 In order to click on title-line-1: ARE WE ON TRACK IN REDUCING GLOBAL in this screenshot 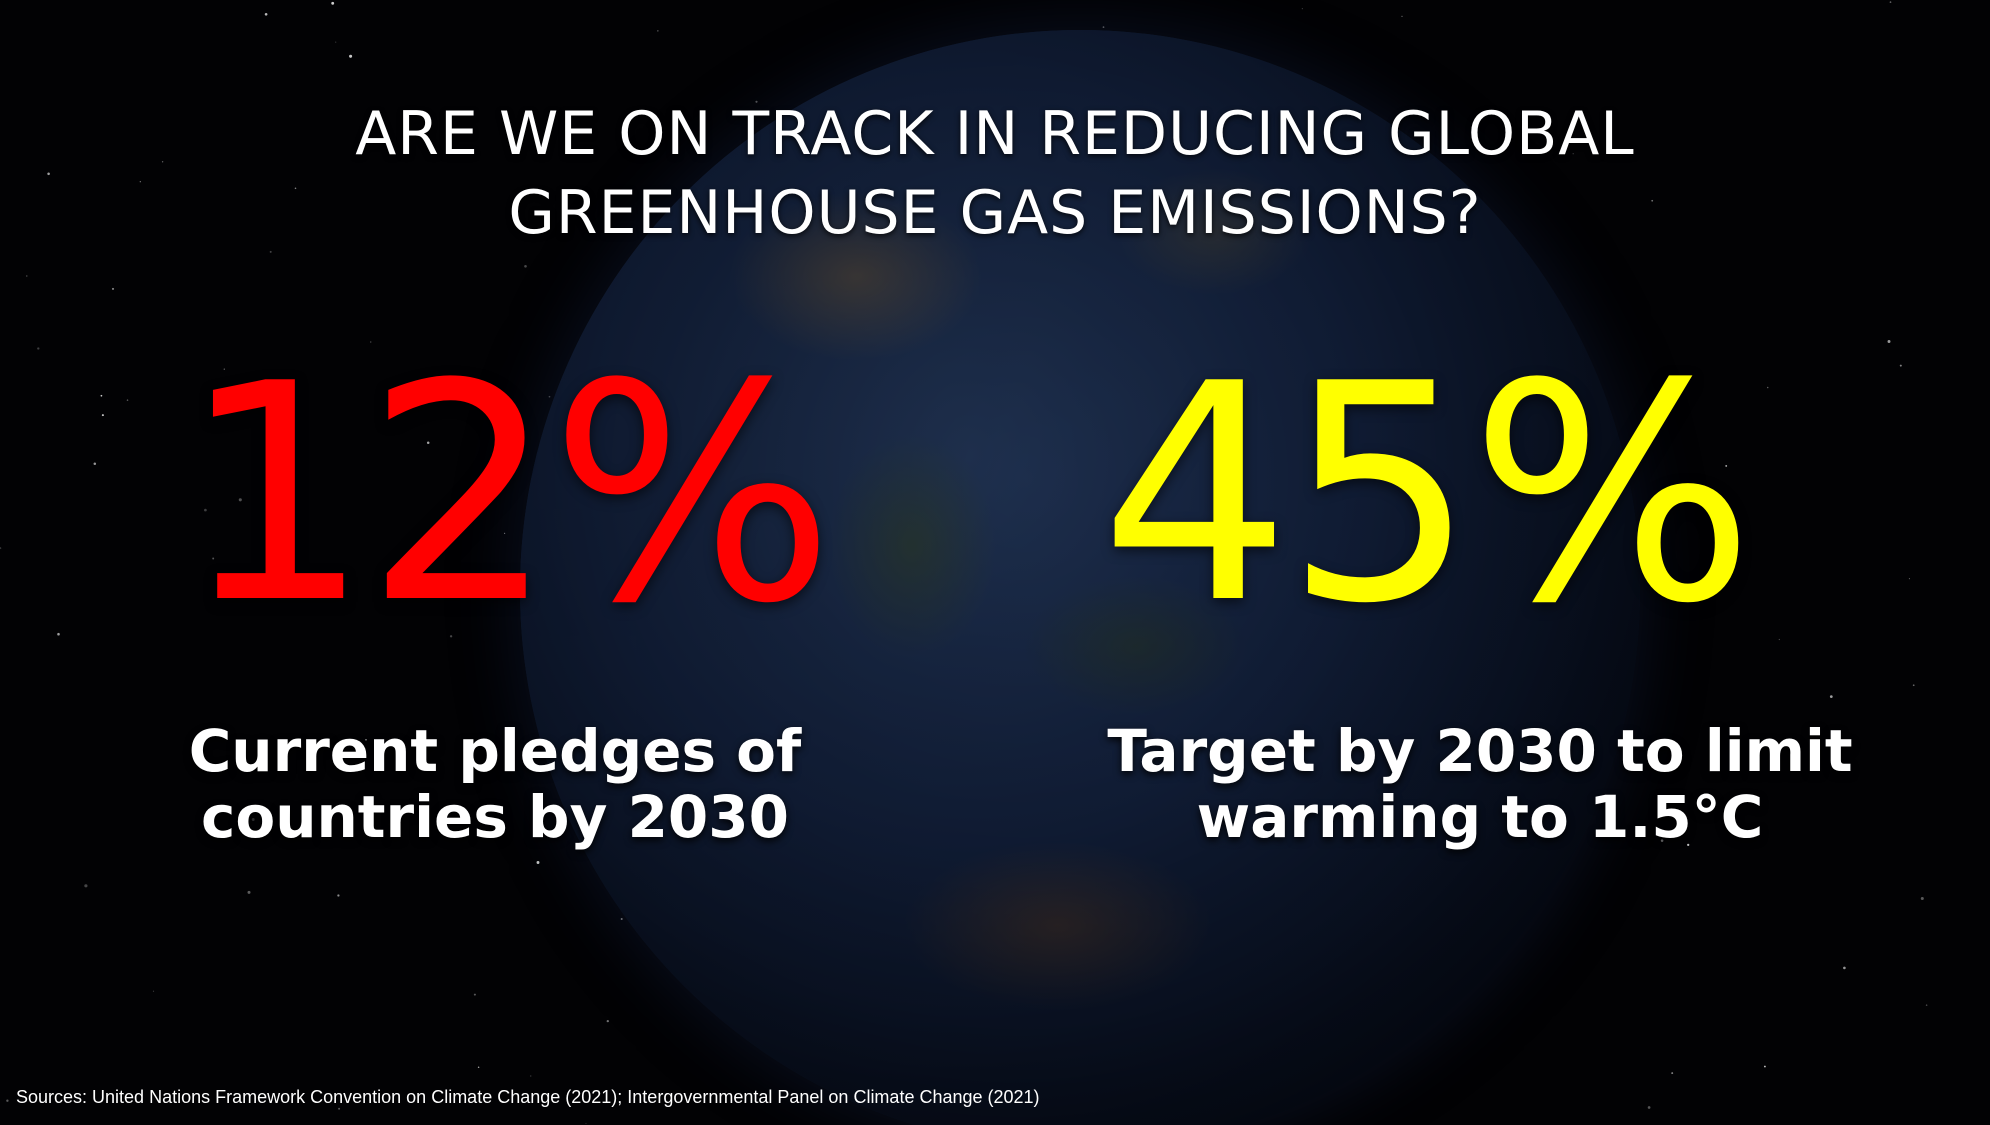, I will do `click(995, 134)`.